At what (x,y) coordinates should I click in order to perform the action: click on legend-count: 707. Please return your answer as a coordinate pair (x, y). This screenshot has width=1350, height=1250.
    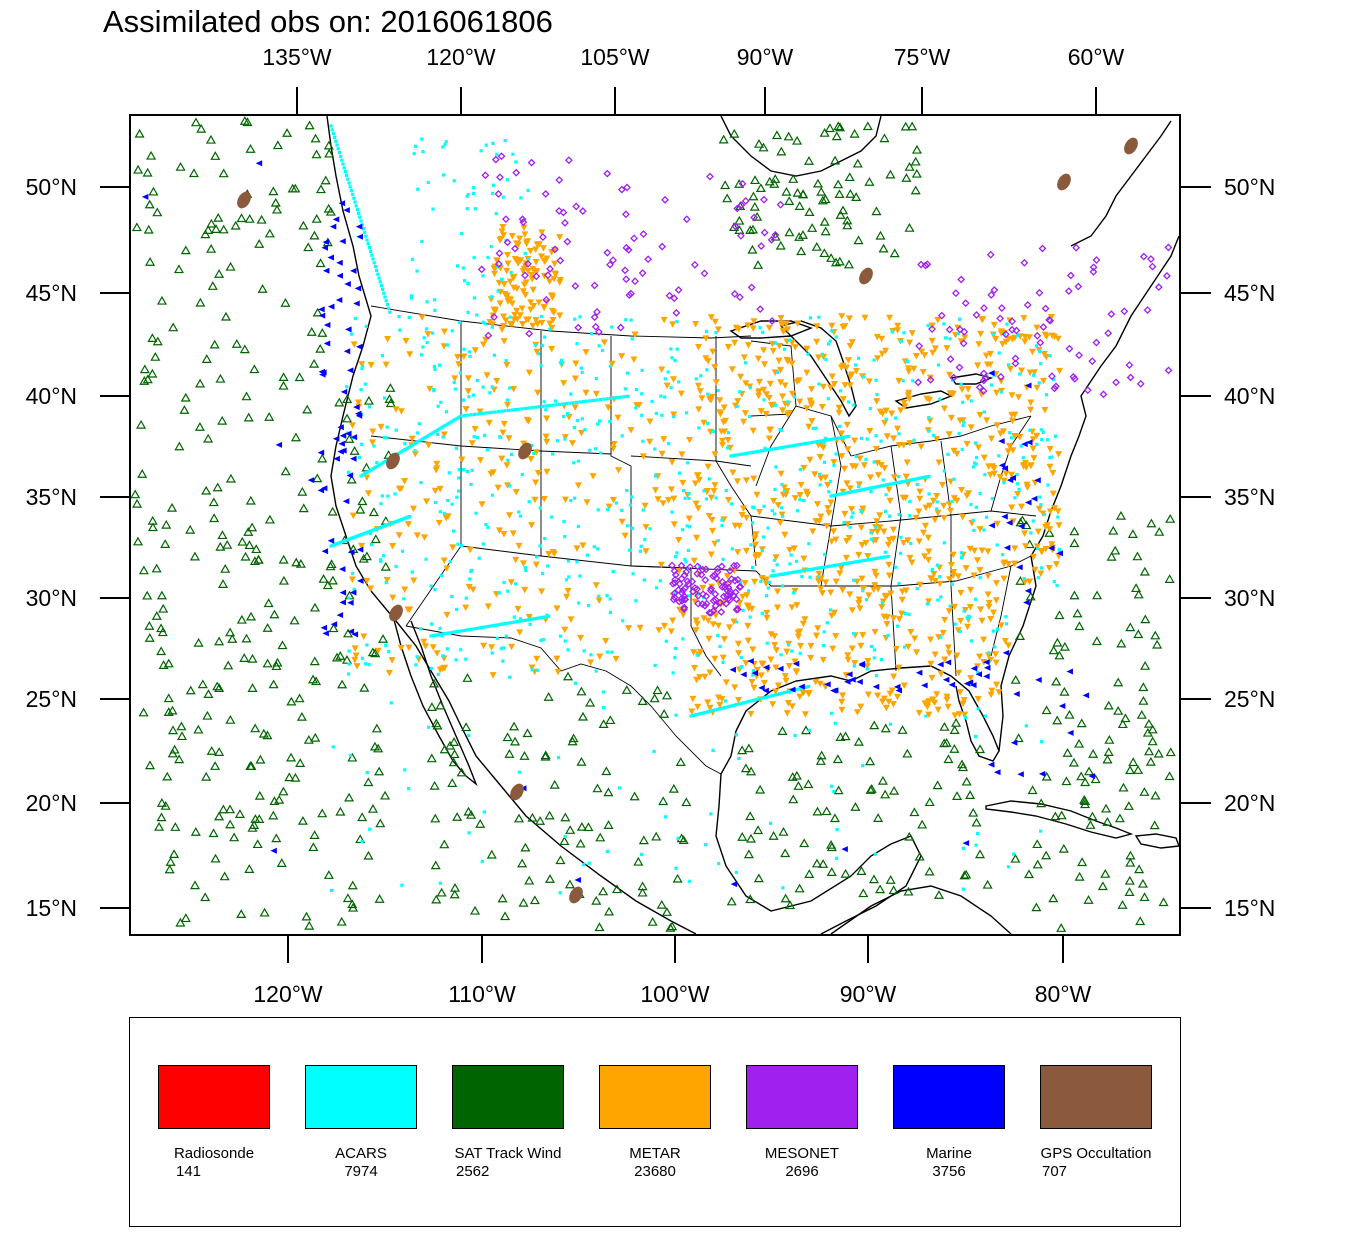
    Looking at the image, I should click on (1055, 1171).